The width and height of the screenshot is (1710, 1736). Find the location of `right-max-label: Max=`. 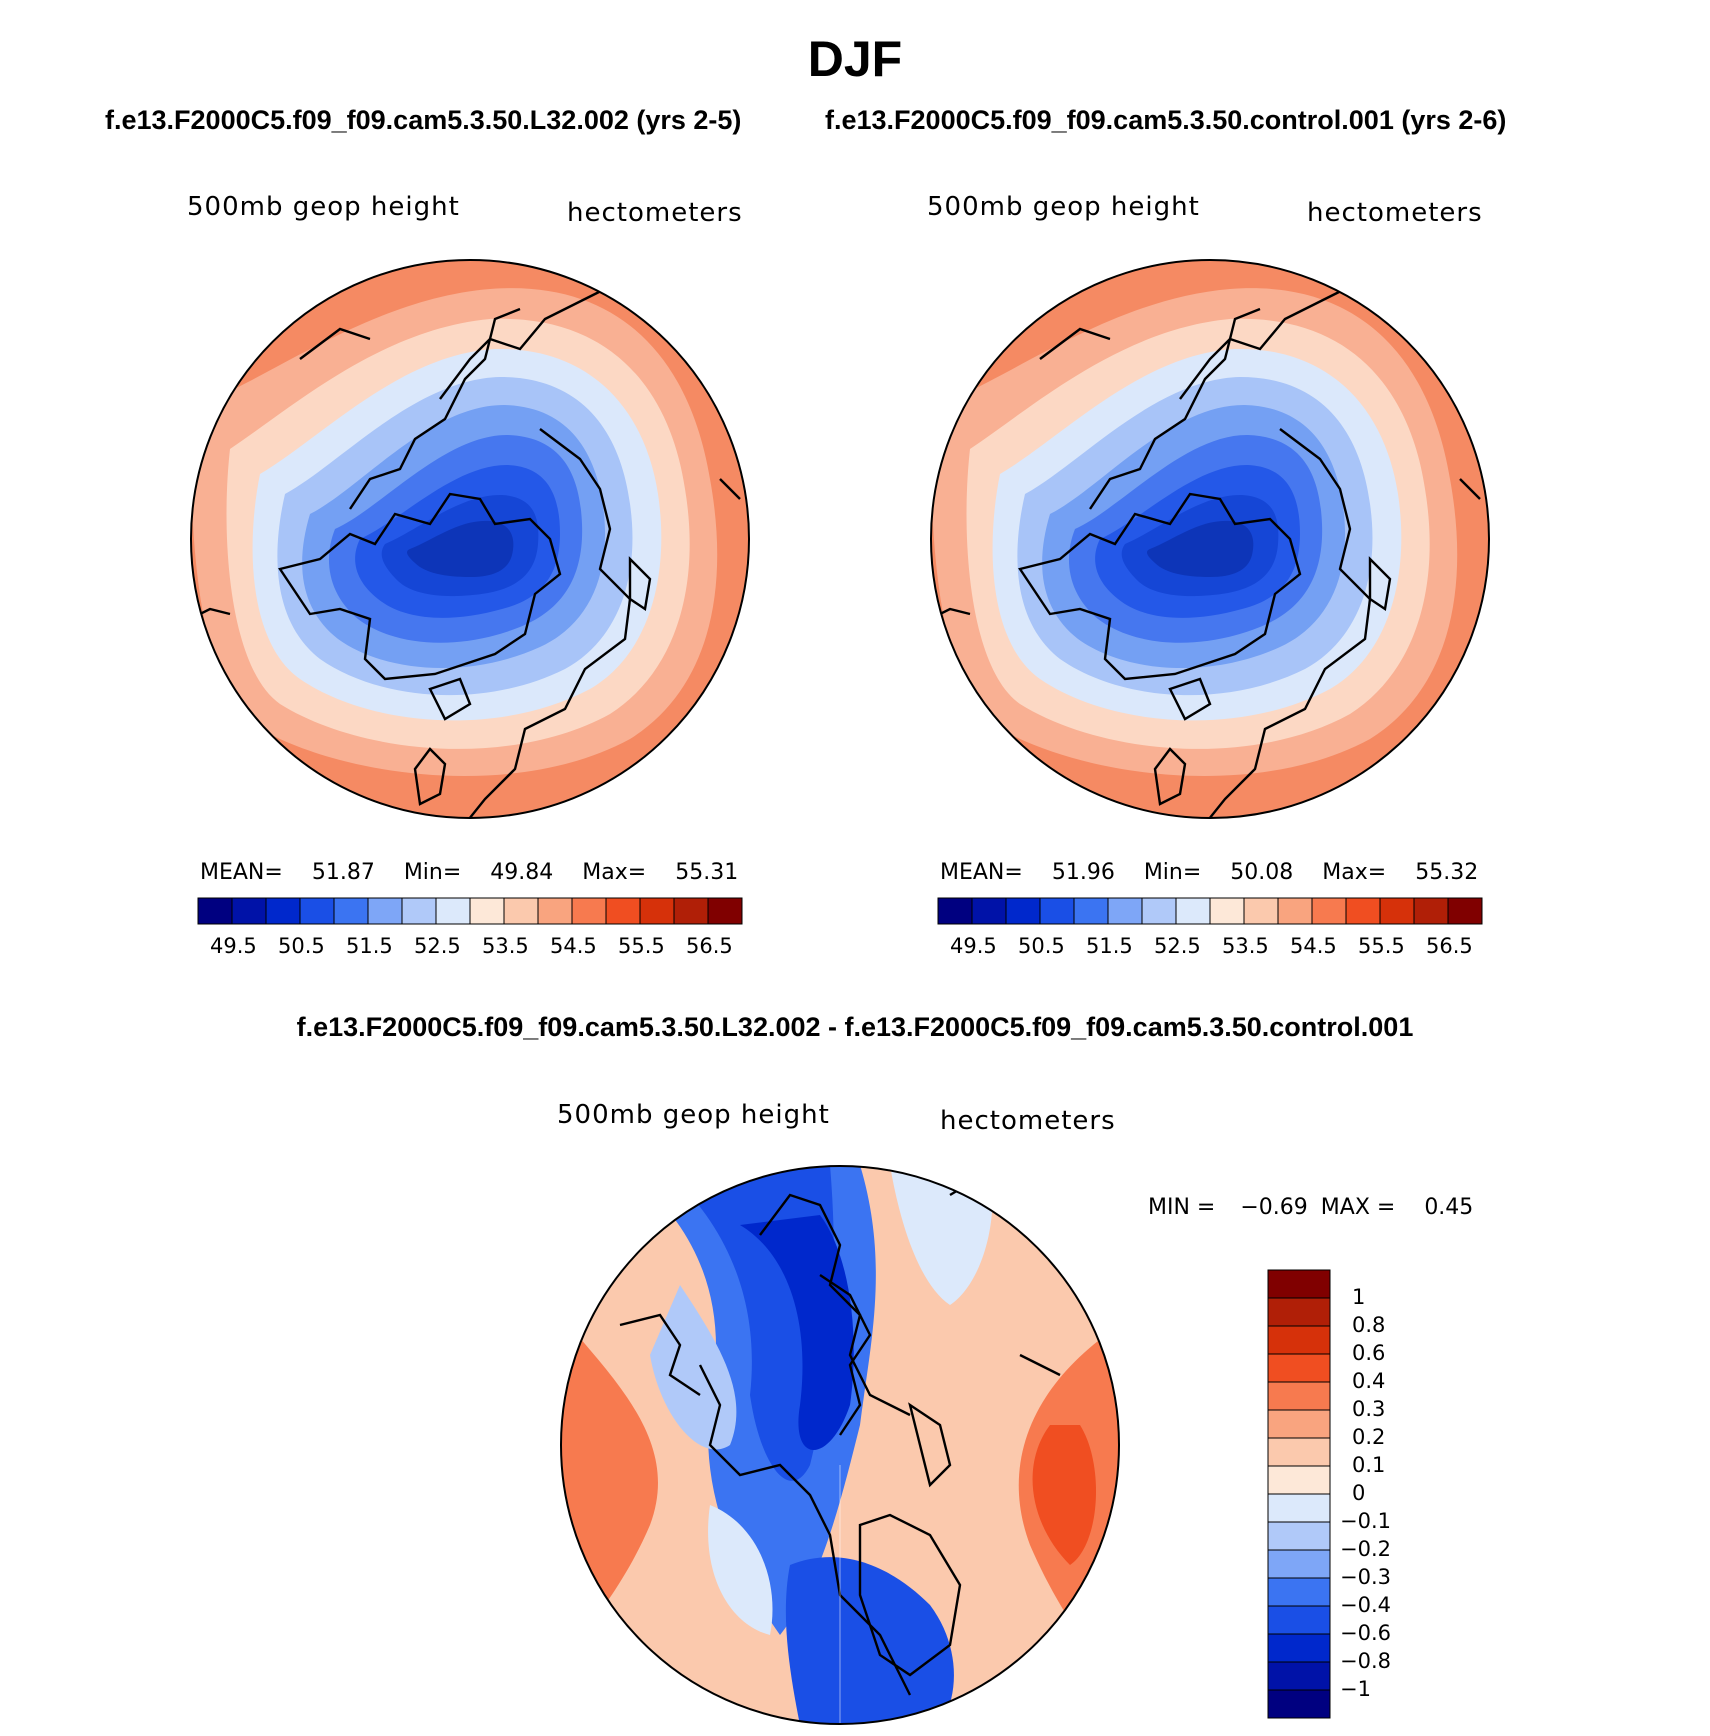

right-max-label: Max= is located at coordinates (1354, 872).